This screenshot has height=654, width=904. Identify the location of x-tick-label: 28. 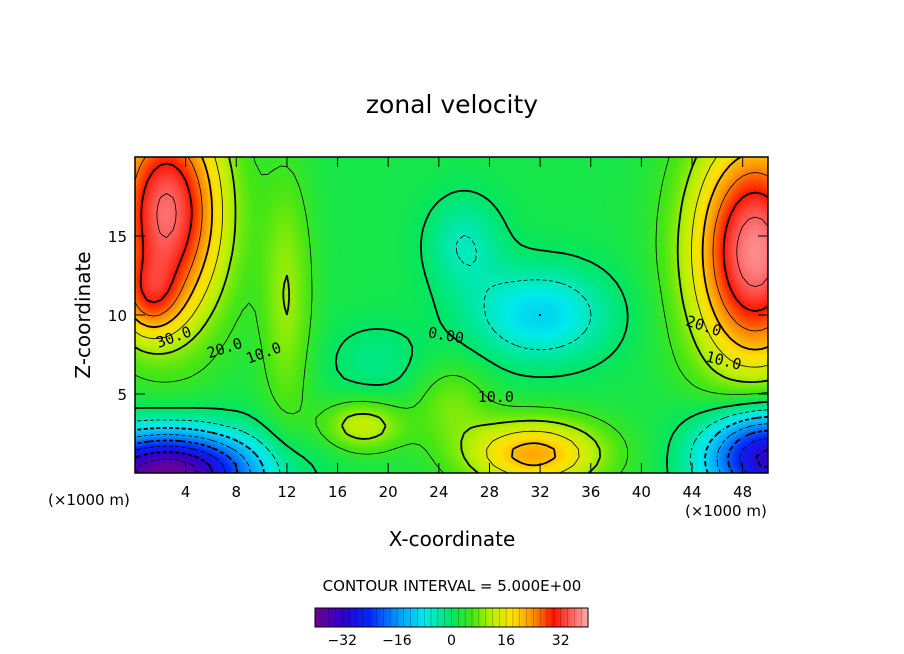
(489, 492).